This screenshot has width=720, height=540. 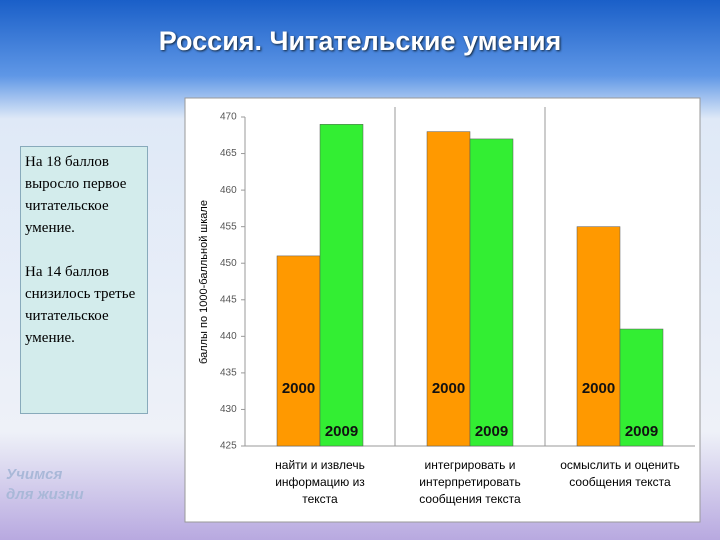 What do you see at coordinates (620, 465) in the screenshot?
I see `x-tick-label: осмыслить и оценить` at bounding box center [620, 465].